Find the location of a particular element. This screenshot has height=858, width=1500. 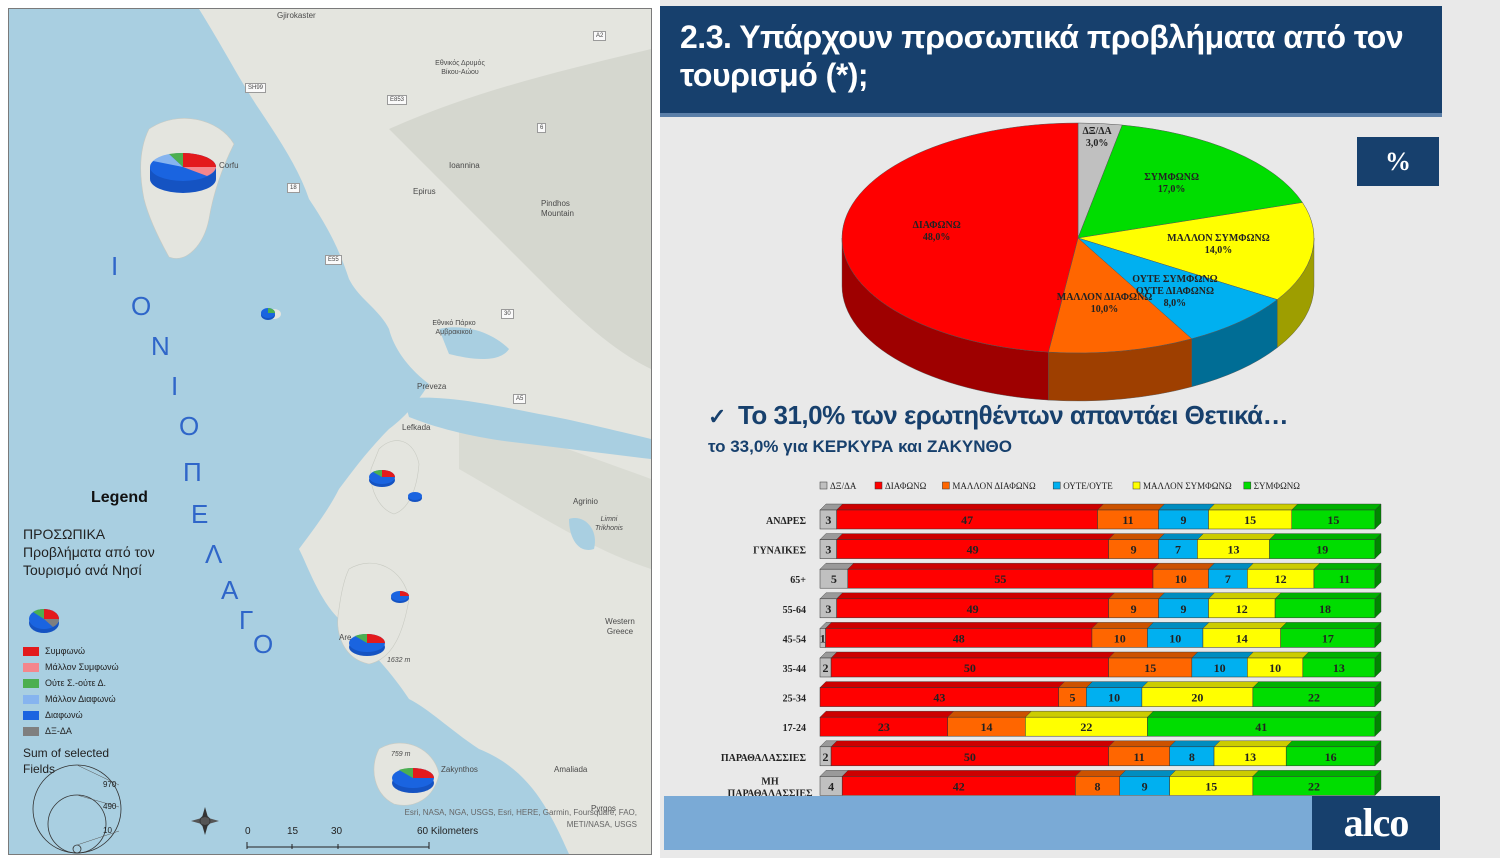

bar-value-label: 42 is located at coordinates (959, 786).